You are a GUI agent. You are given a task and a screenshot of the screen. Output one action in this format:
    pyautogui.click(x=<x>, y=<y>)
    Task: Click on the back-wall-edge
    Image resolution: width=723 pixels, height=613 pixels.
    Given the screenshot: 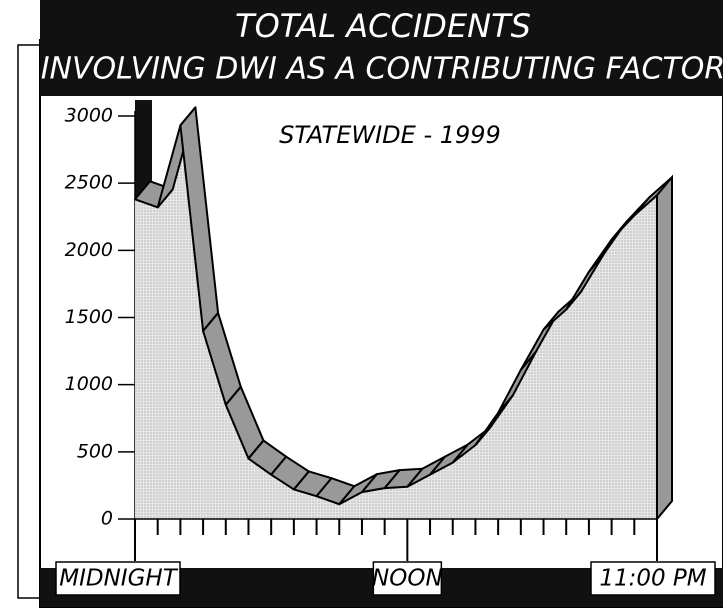 What is the action you would take?
    pyautogui.click(x=143, y=150)
    